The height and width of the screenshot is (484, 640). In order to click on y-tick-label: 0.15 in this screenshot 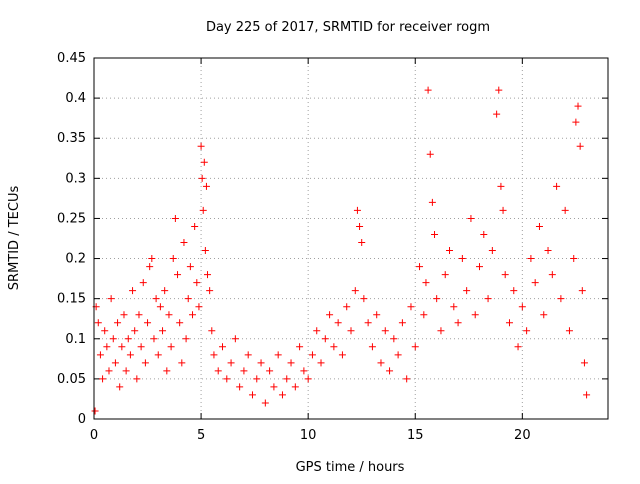, I will do `click(71, 299)`.